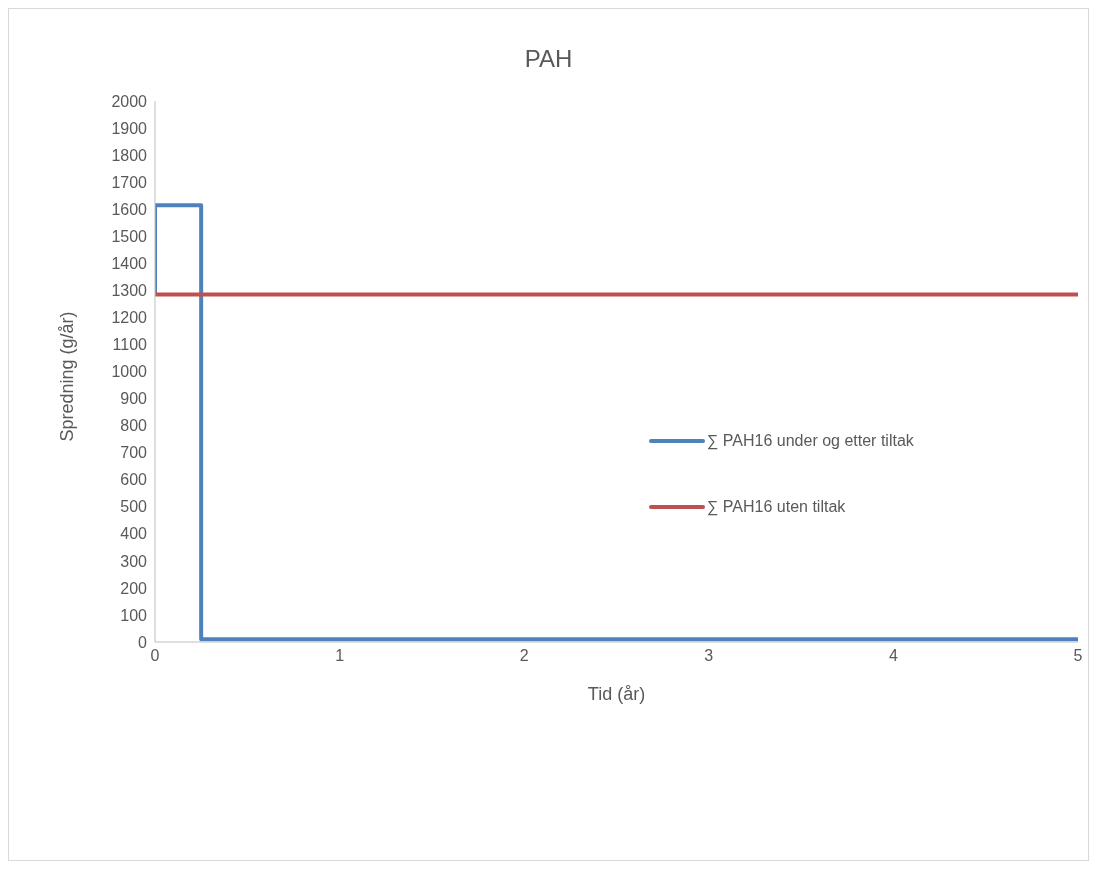 This screenshot has width=1097, height=869. What do you see at coordinates (134, 588) in the screenshot?
I see `y-tick-label: 200` at bounding box center [134, 588].